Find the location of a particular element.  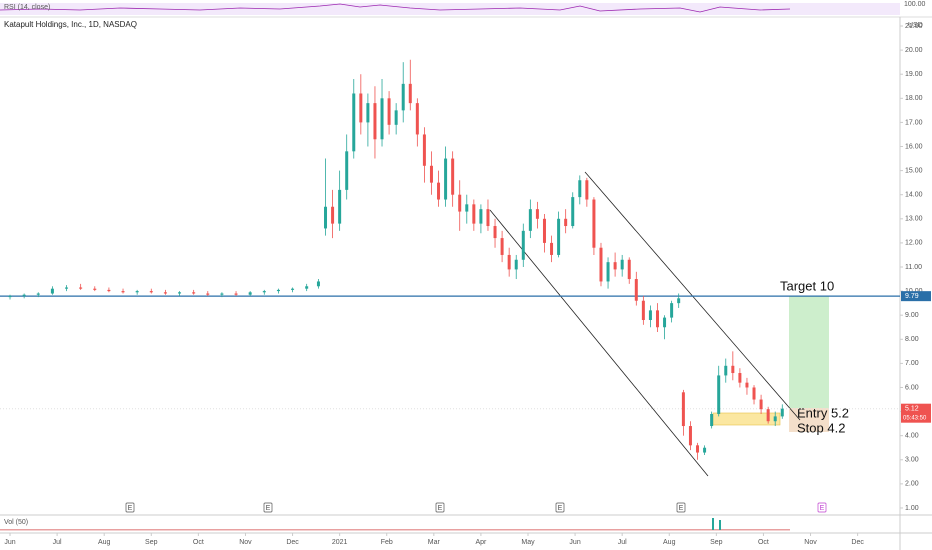

y-tick-label: 8.00 is located at coordinates (912, 339).